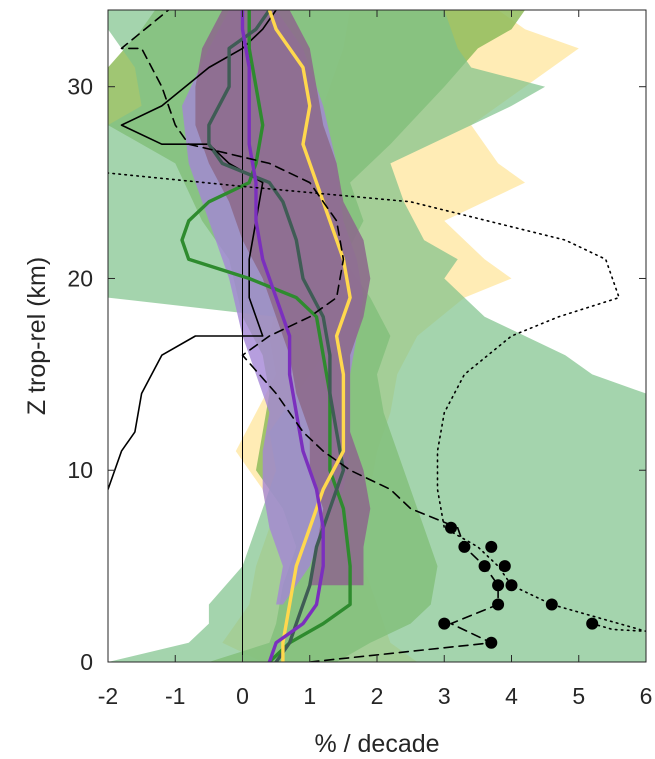 This screenshot has width=655, height=759. I want to click on x-axis-label: % / decade, so click(376, 744).